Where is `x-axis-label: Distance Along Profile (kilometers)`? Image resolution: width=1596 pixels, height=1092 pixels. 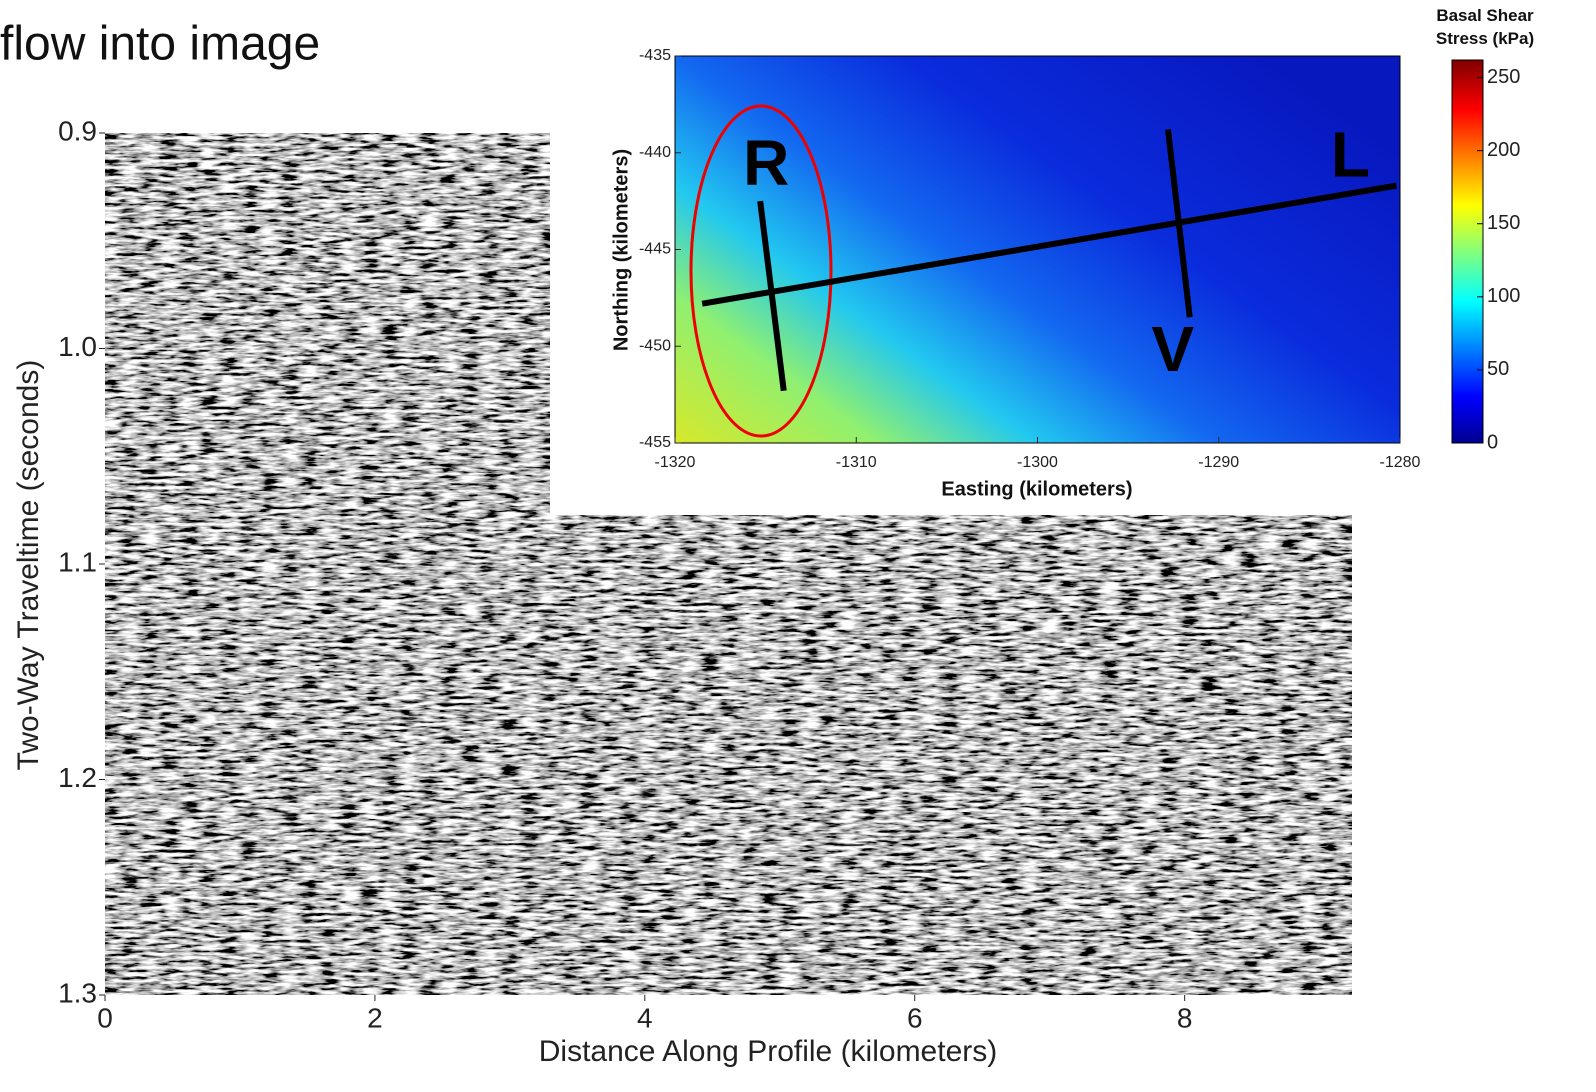 x-axis-label: Distance Along Profile (kilometers) is located at coordinates (768, 1051).